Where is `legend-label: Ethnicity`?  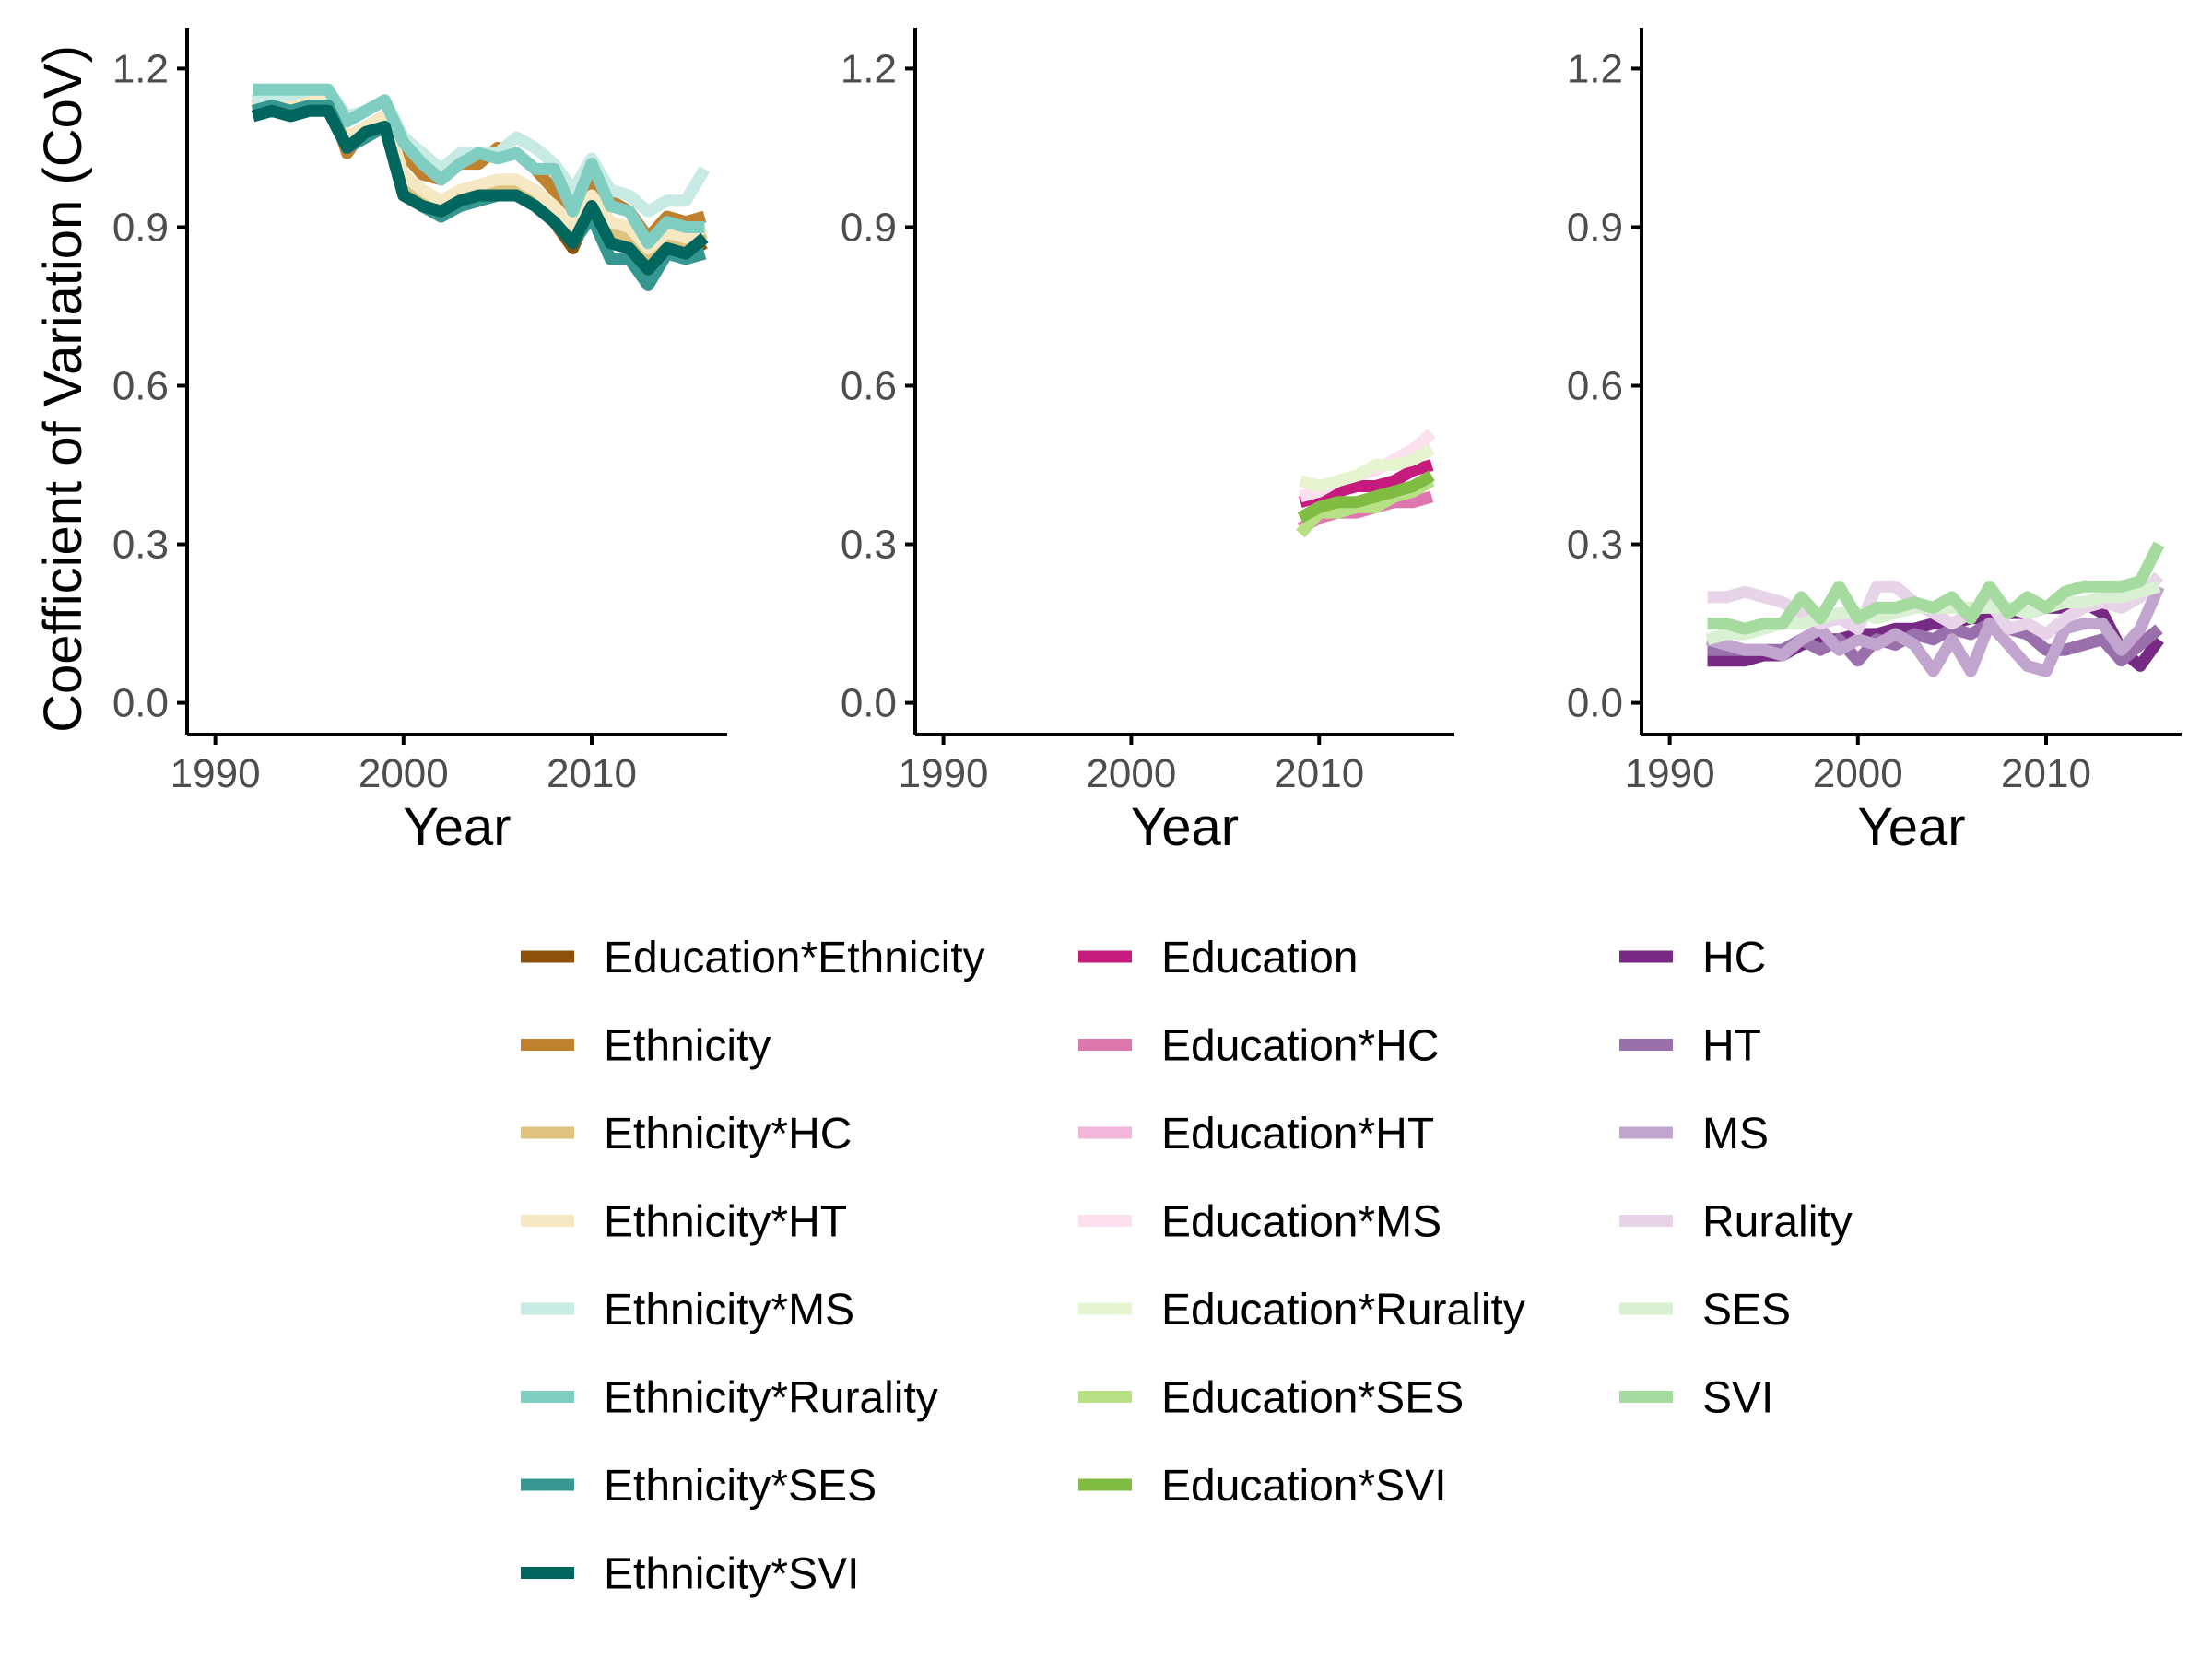 legend-label: Ethnicity is located at coordinates (687, 1046).